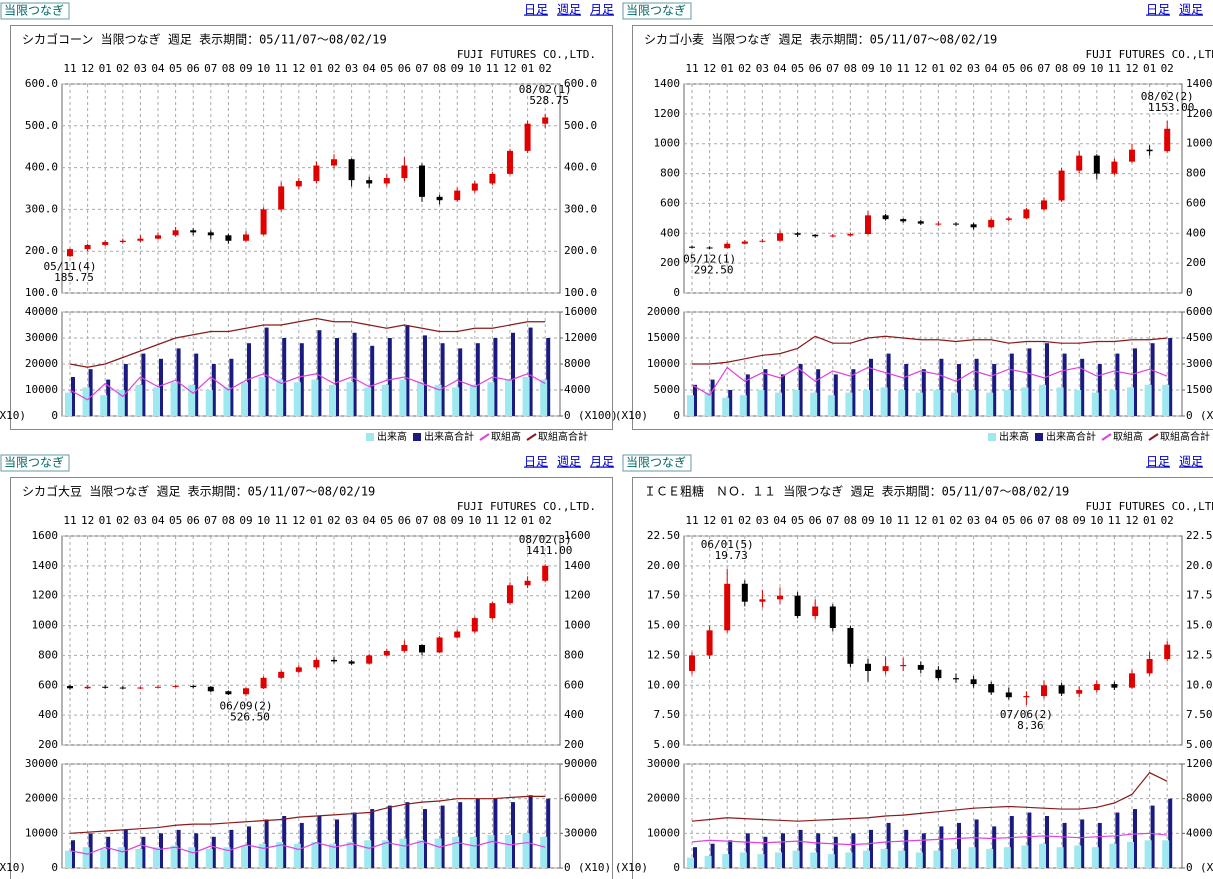 Image resolution: width=1213 pixels, height=879 pixels. I want to click on x-tick-label: 08, so click(1061, 68).